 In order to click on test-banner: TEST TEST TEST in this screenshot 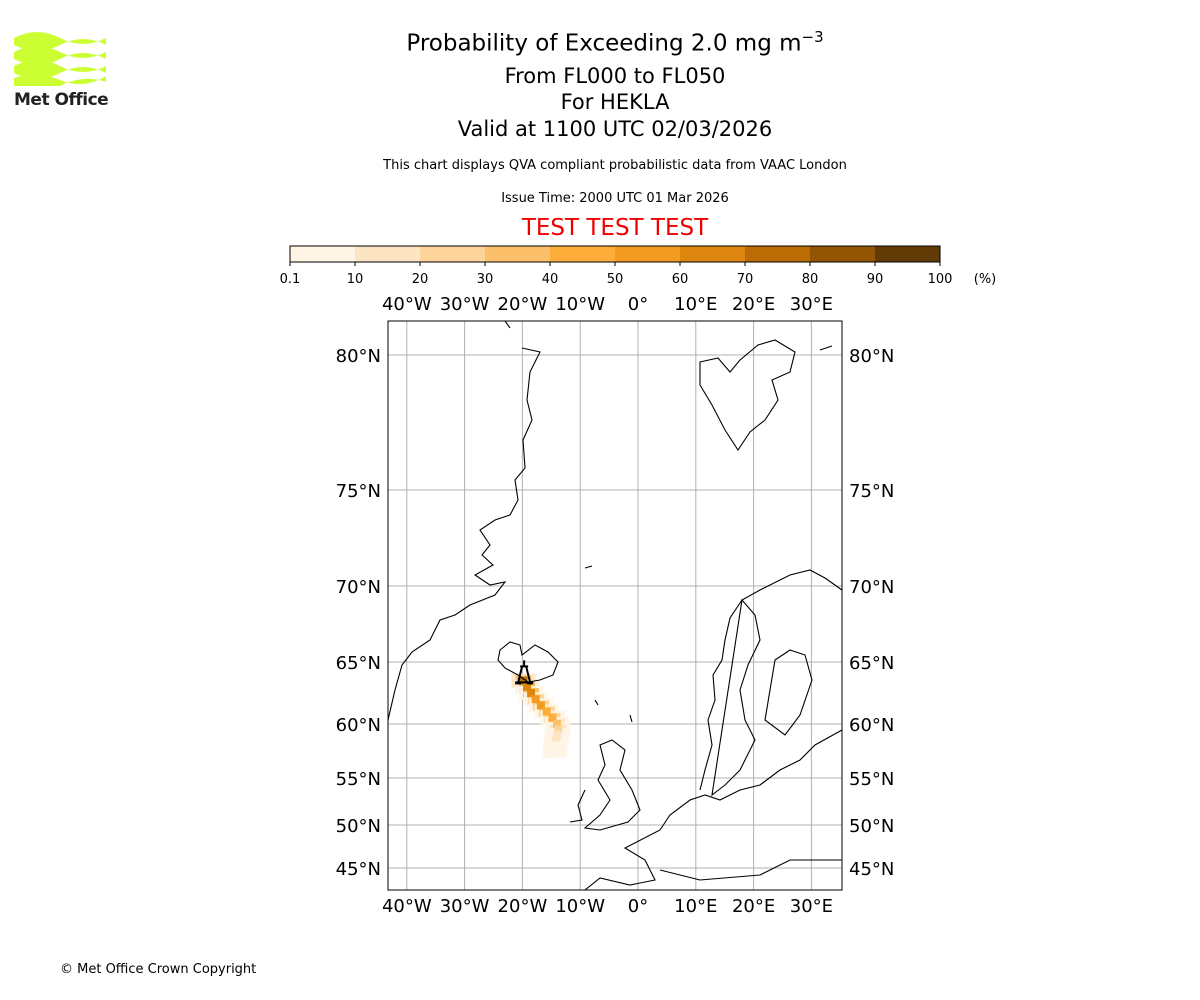, I will do `click(615, 228)`.